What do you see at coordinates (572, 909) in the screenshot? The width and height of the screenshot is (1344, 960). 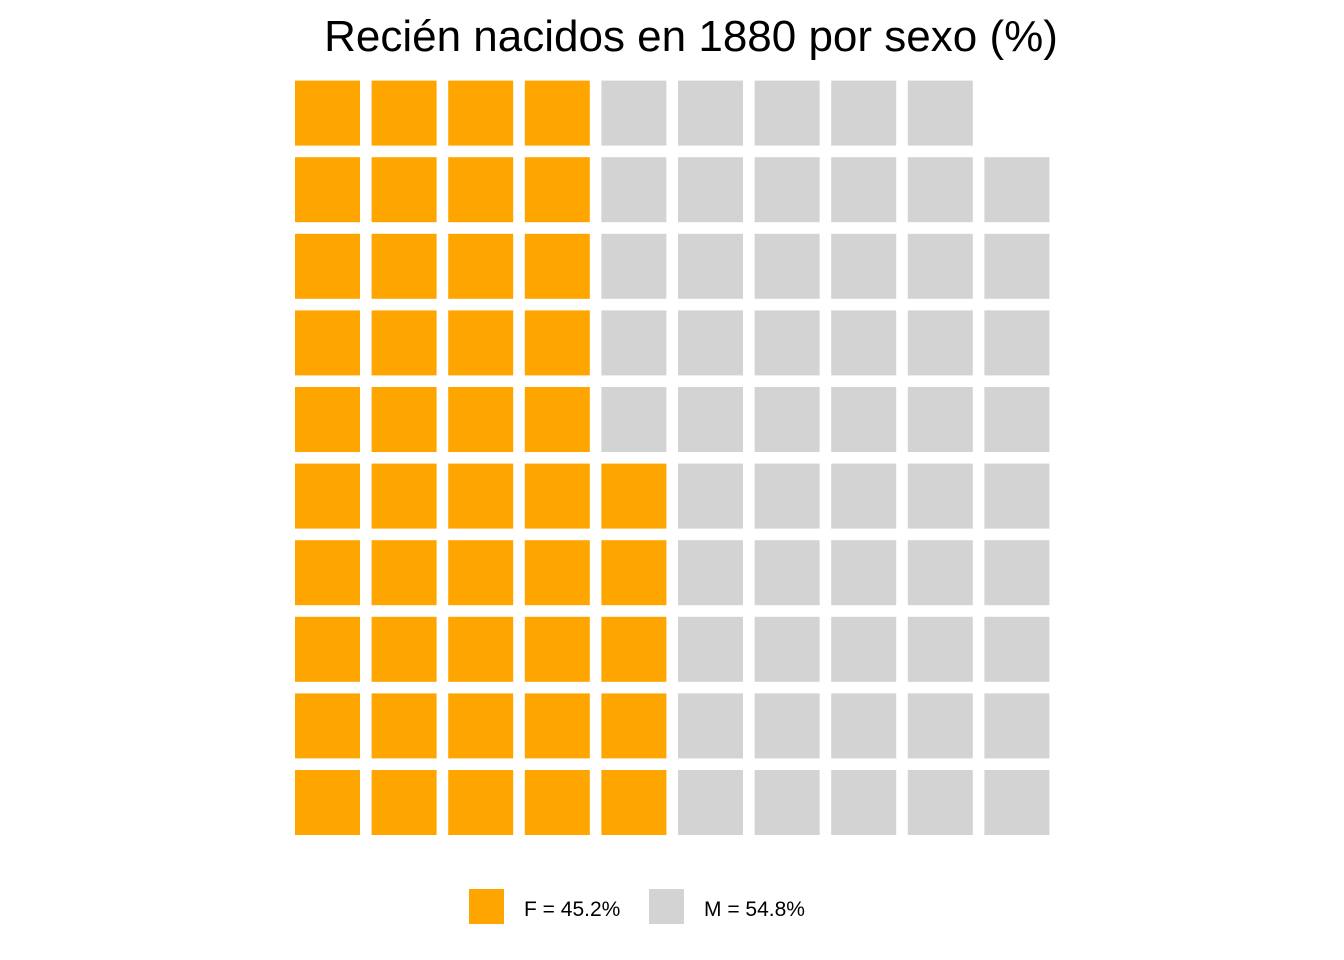 I see `legend-label-f: F = 45.2%` at bounding box center [572, 909].